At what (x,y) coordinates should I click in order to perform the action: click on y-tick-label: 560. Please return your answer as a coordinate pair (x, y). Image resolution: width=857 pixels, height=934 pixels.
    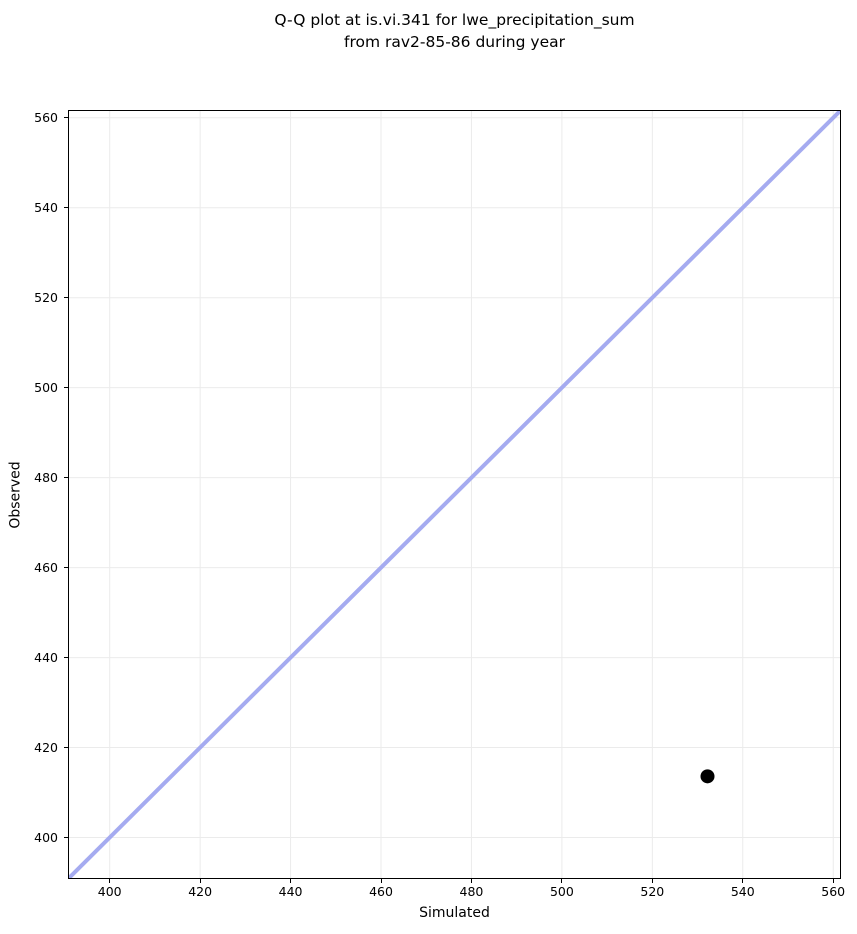
    Looking at the image, I should click on (46, 117).